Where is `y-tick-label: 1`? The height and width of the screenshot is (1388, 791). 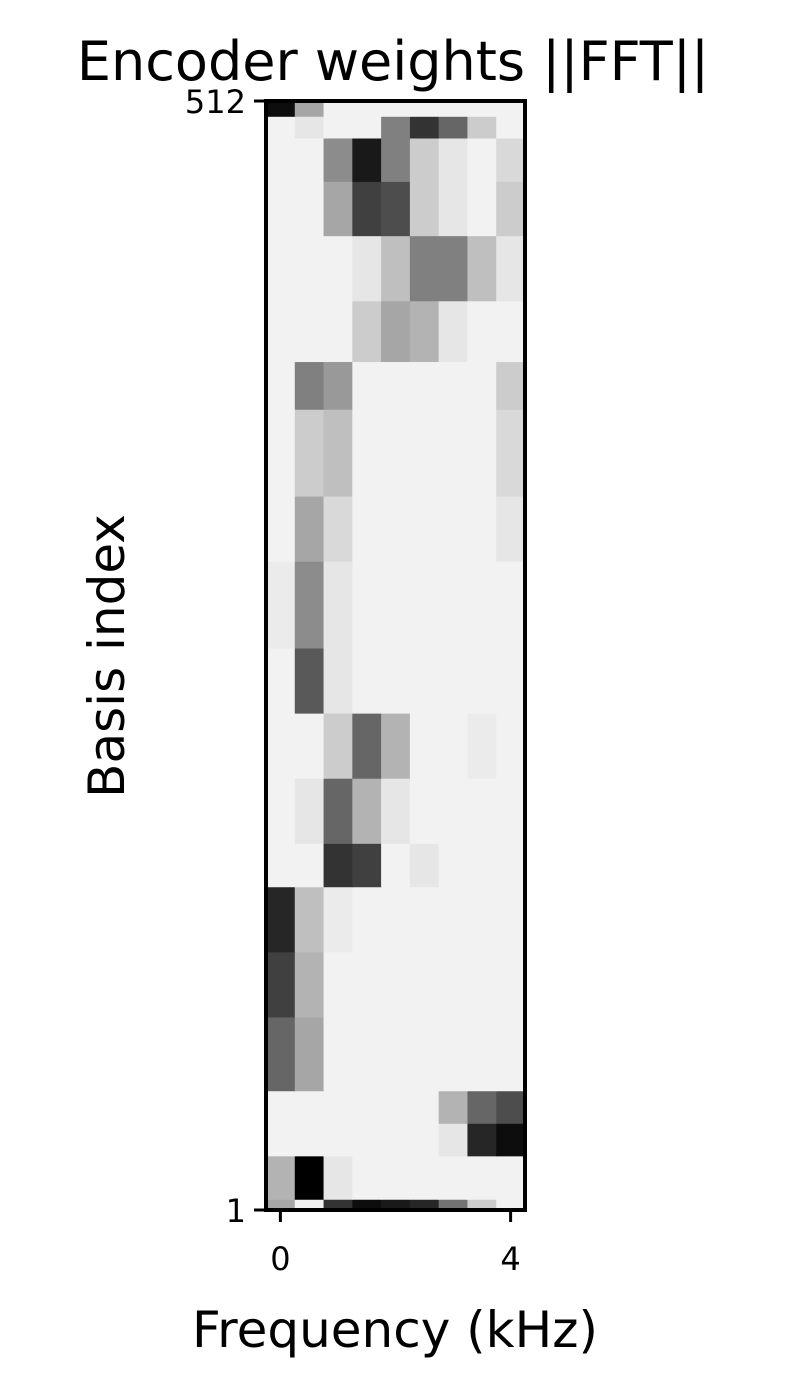
y-tick-label: 1 is located at coordinates (236, 1211).